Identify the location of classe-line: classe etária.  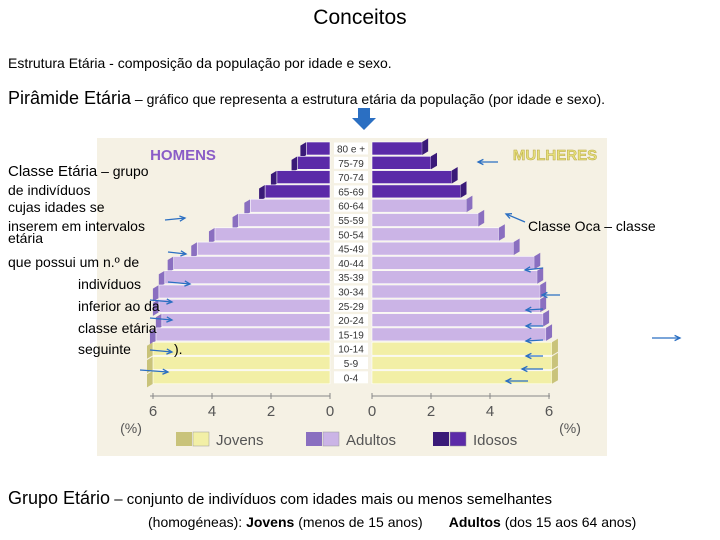
(117, 328).